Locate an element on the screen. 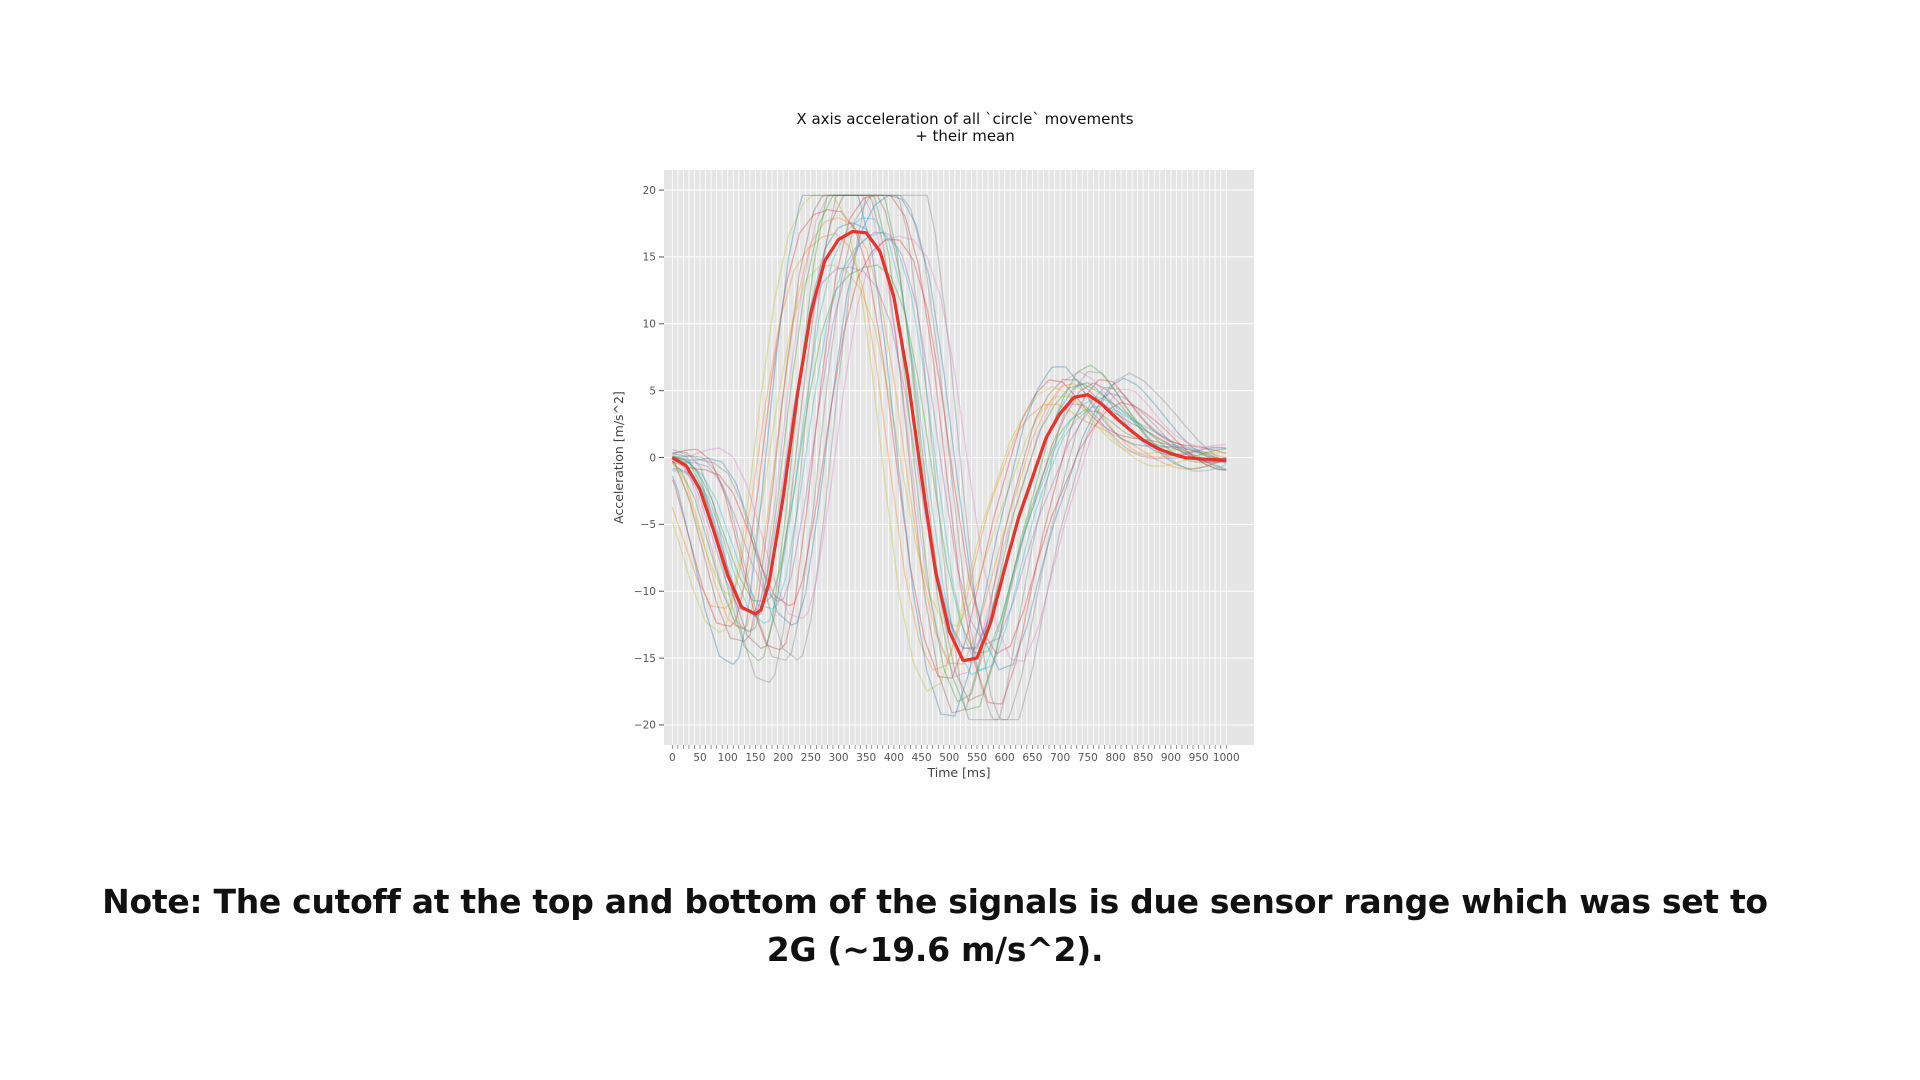 The image size is (1920, 1080). x-tick-label: 850 is located at coordinates (1143, 758).